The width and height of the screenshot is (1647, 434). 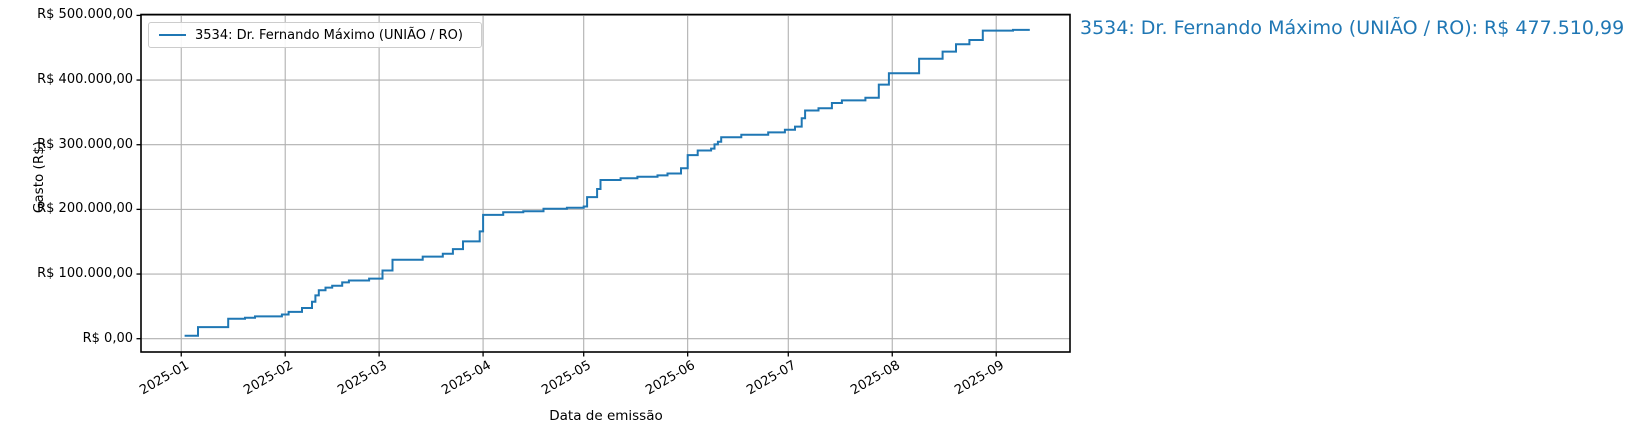 I want to click on legend: 3534: Dr. Fernando Máximo (UNIÃO / RO), so click(x=315, y=35).